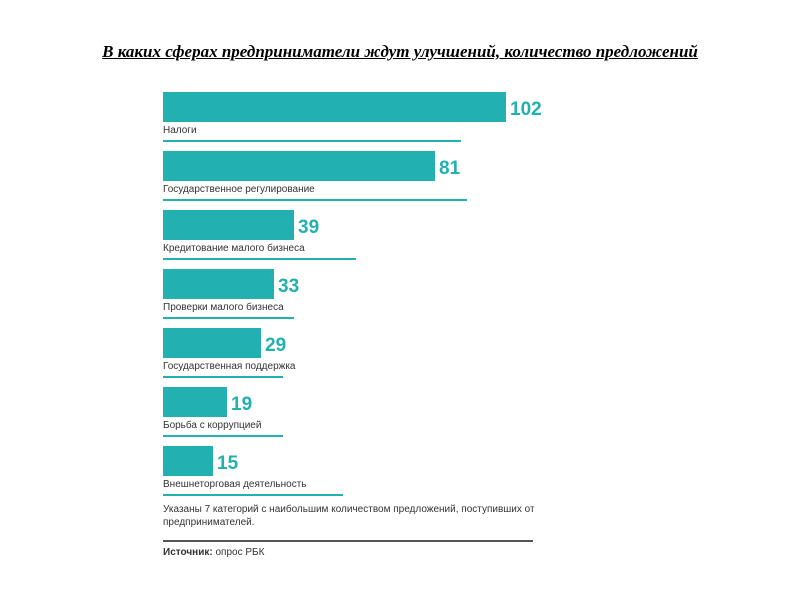  I want to click on source-value: опрос РБК, so click(240, 552).